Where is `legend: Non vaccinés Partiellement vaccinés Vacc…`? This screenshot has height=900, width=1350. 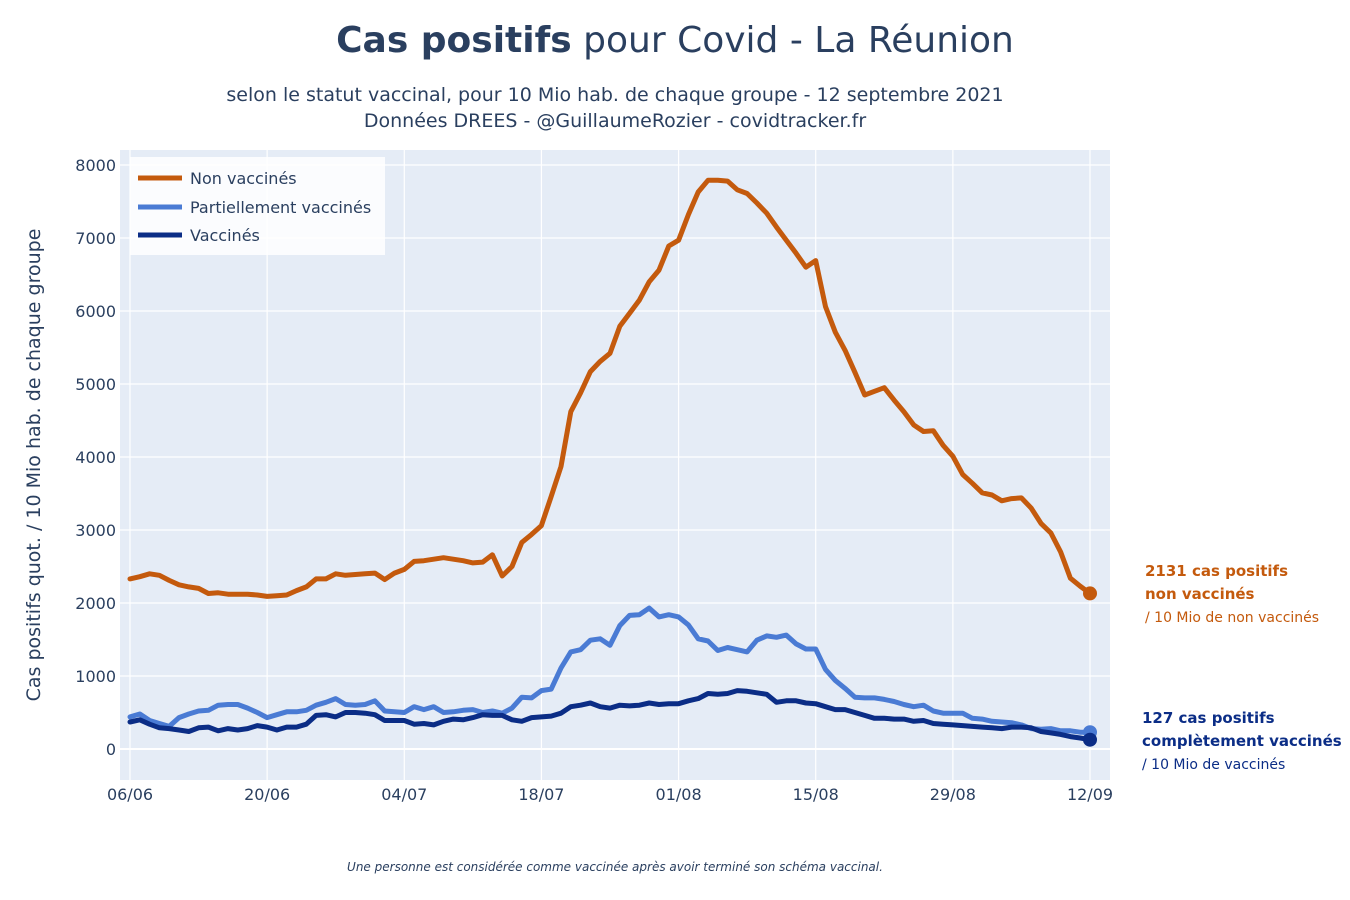 legend: Non vaccinés Partiellement vaccinés Vacc… is located at coordinates (257, 206).